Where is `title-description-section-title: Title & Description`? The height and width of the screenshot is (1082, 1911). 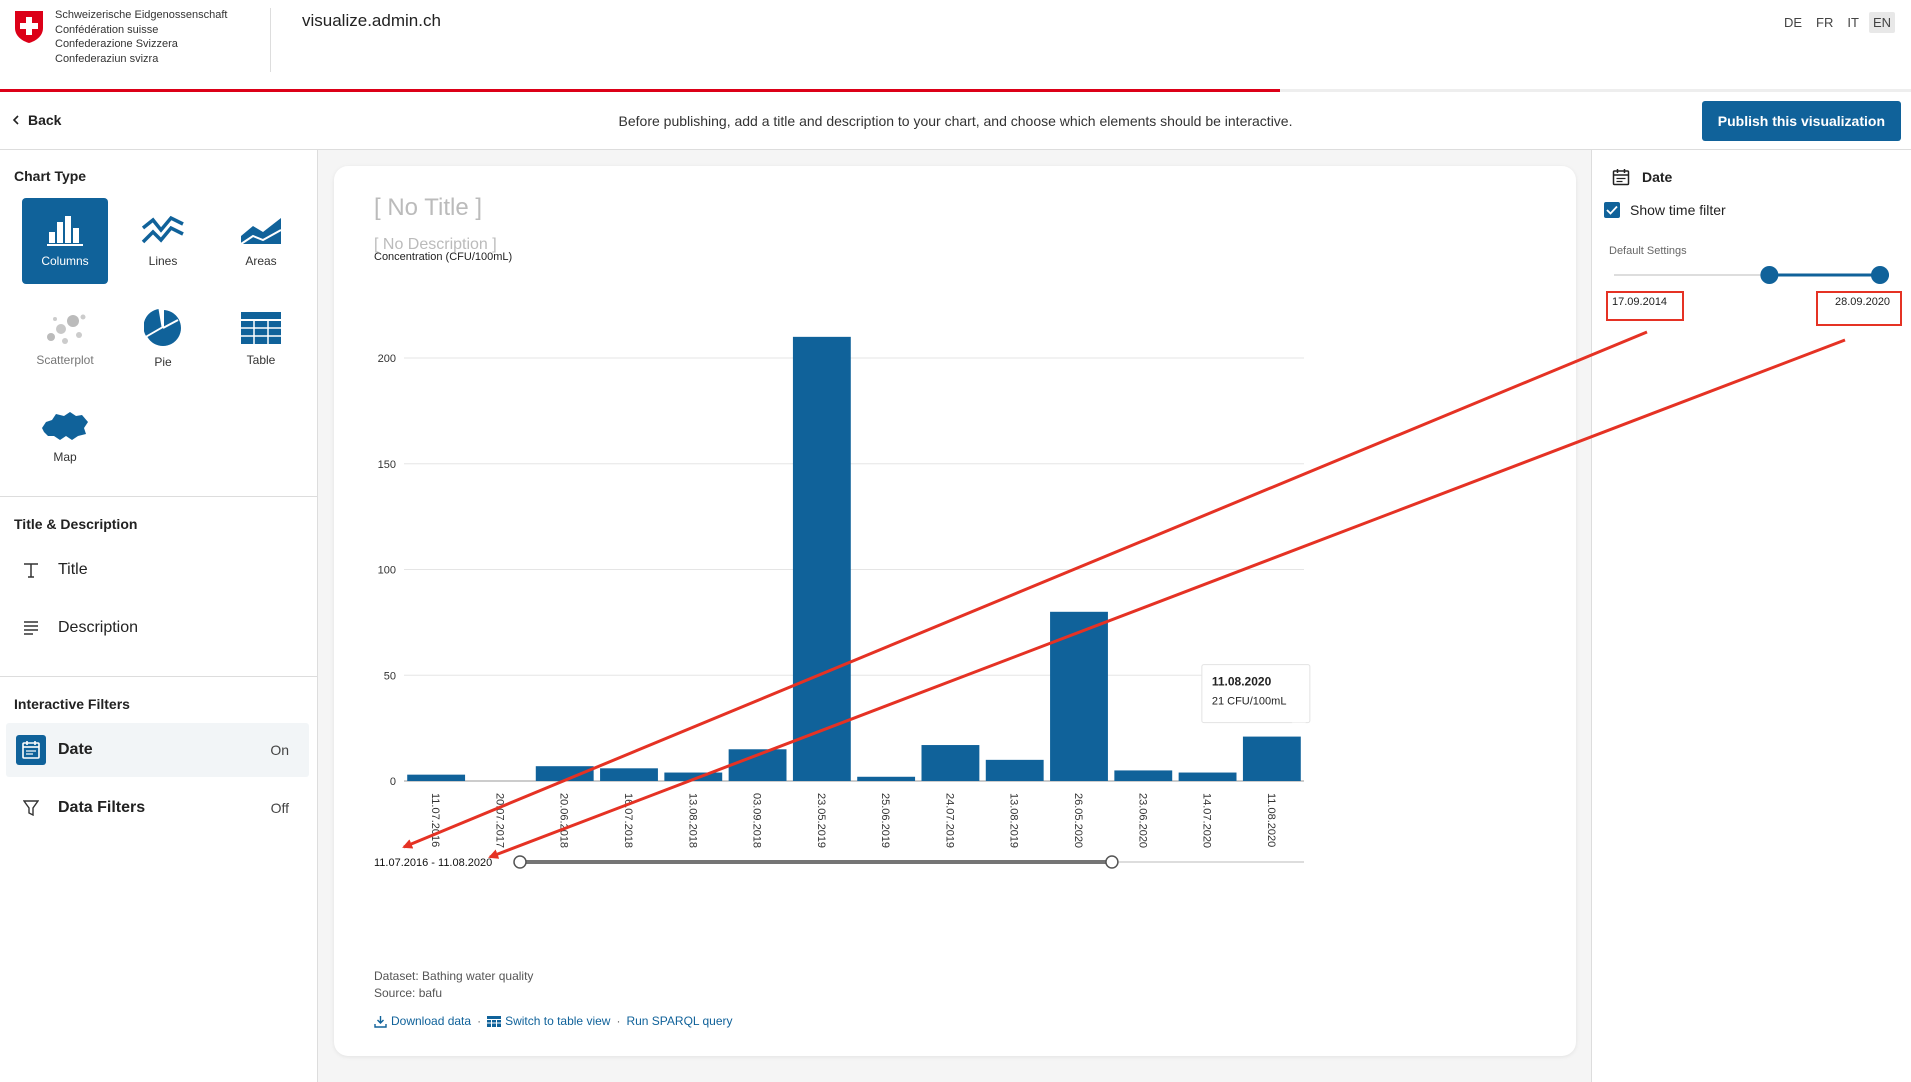 title-description-section-title: Title & Description is located at coordinates (76, 524).